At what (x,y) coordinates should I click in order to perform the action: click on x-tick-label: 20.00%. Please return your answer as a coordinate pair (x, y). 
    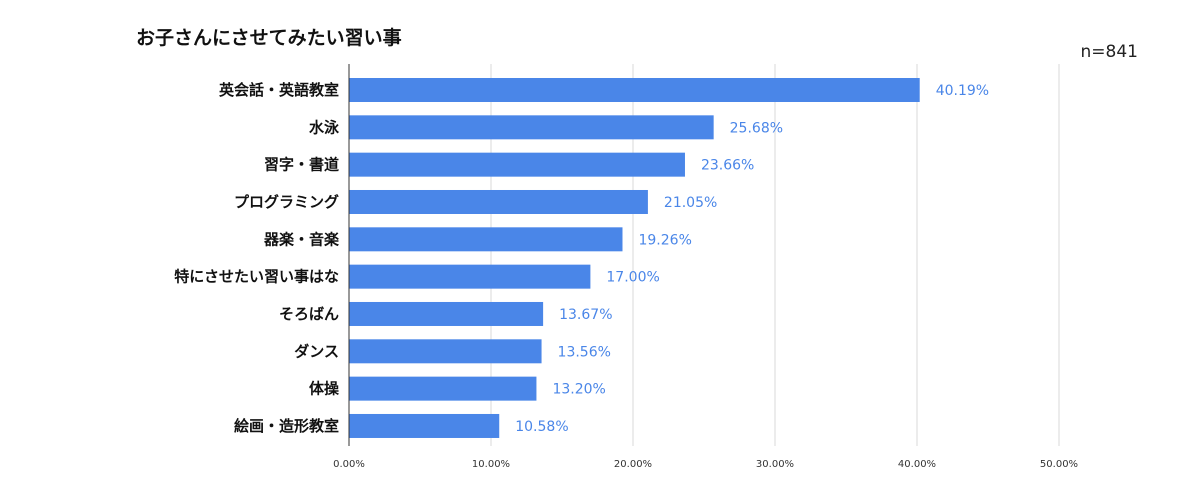
    Looking at the image, I should click on (633, 464).